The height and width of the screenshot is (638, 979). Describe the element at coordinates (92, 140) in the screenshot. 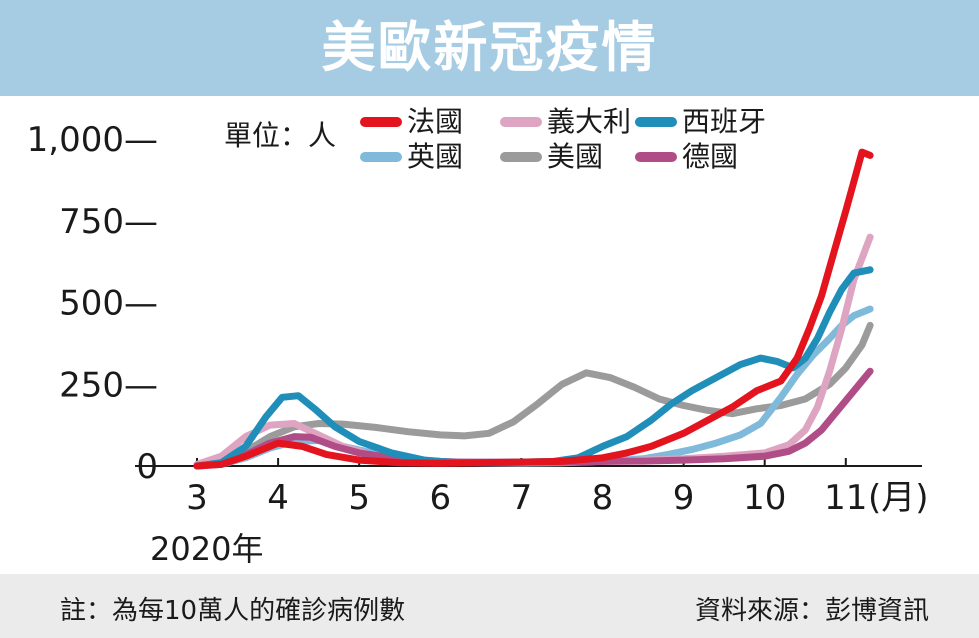

I see `y-tick-label: 1,000—` at that location.